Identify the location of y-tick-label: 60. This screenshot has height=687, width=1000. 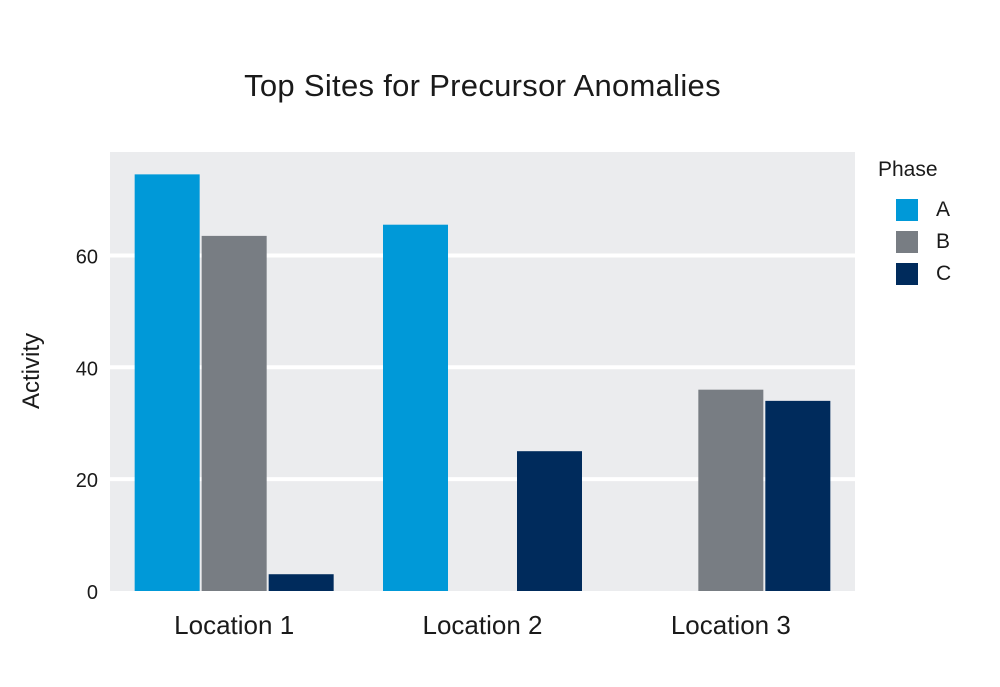
(87, 257).